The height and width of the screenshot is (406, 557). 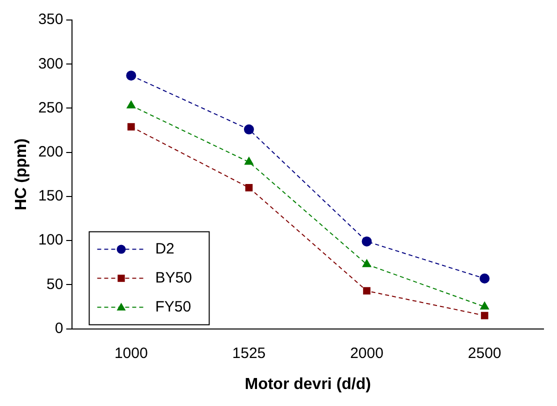 What do you see at coordinates (307, 384) in the screenshot?
I see `x-axis-title: Motor devri (d/d)` at bounding box center [307, 384].